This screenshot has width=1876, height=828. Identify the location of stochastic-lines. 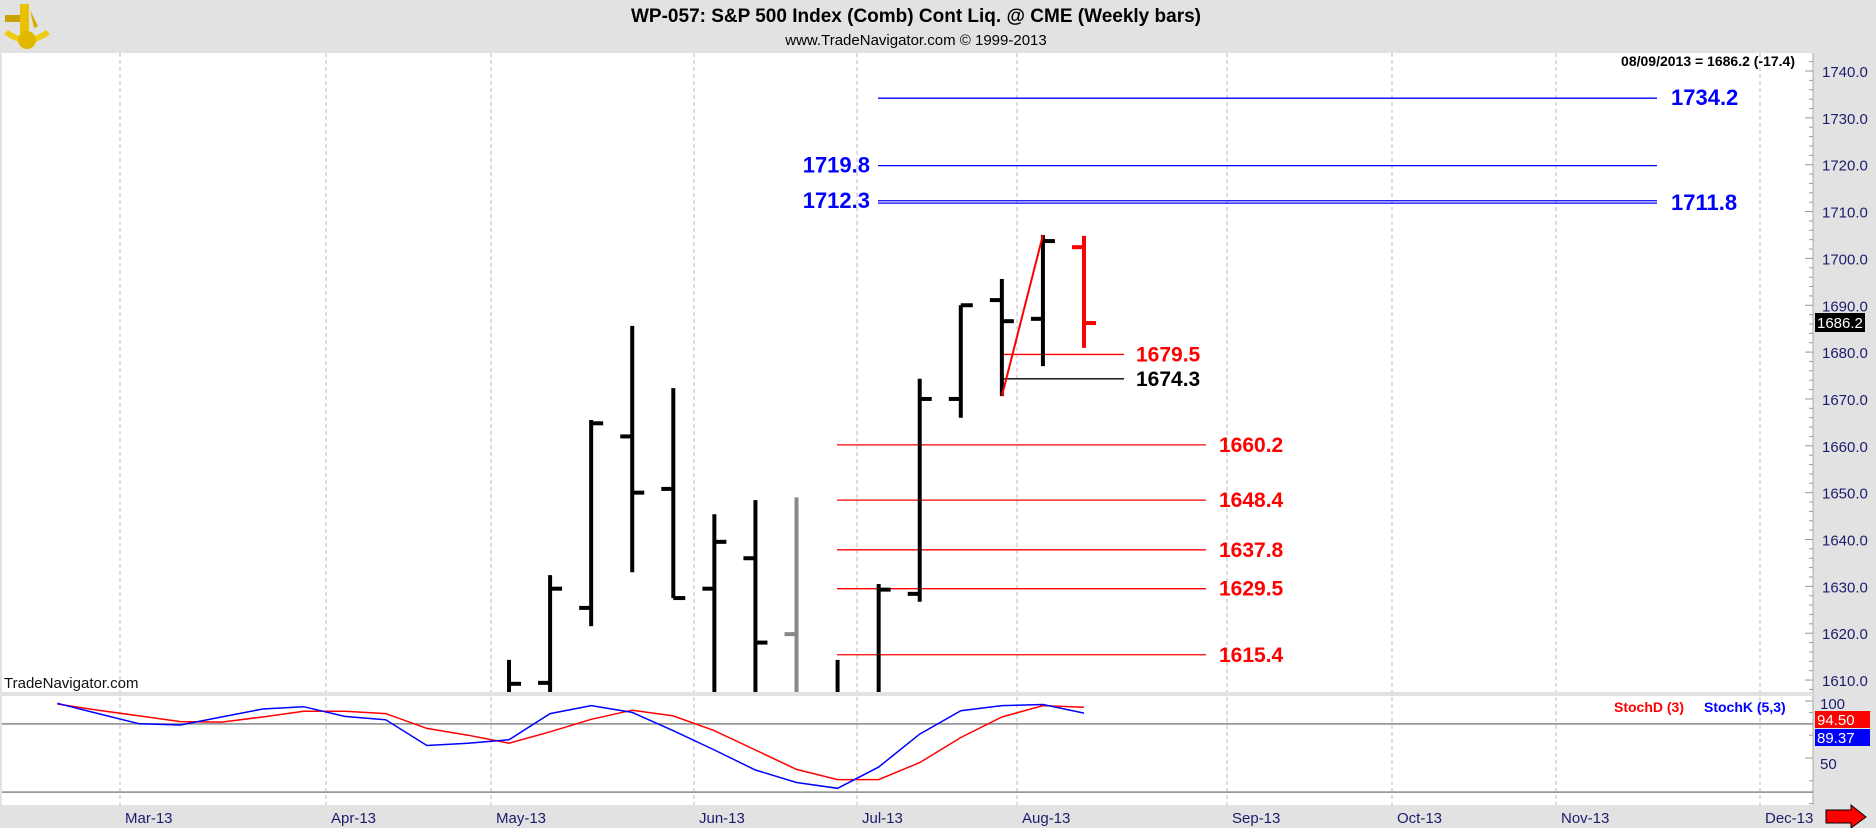
(907, 747).